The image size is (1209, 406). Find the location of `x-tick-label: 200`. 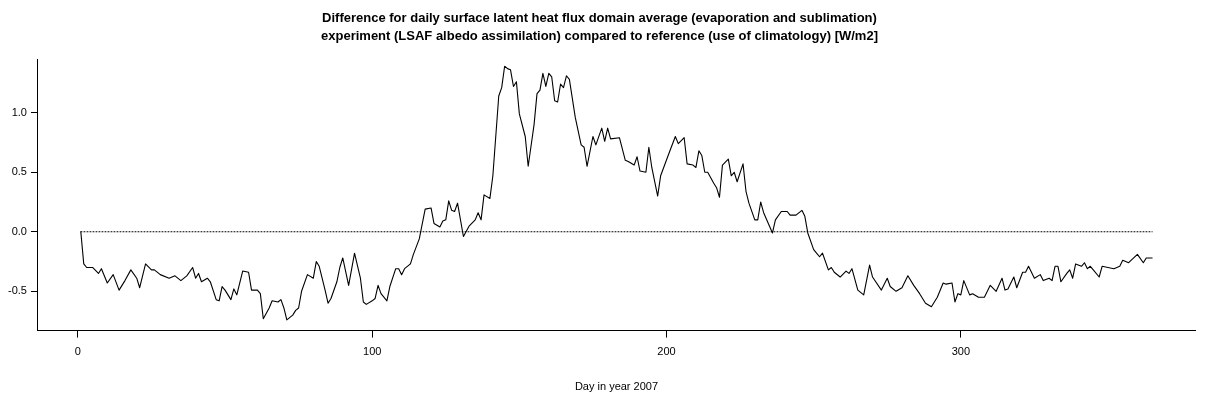

x-tick-label: 200 is located at coordinates (666, 351).